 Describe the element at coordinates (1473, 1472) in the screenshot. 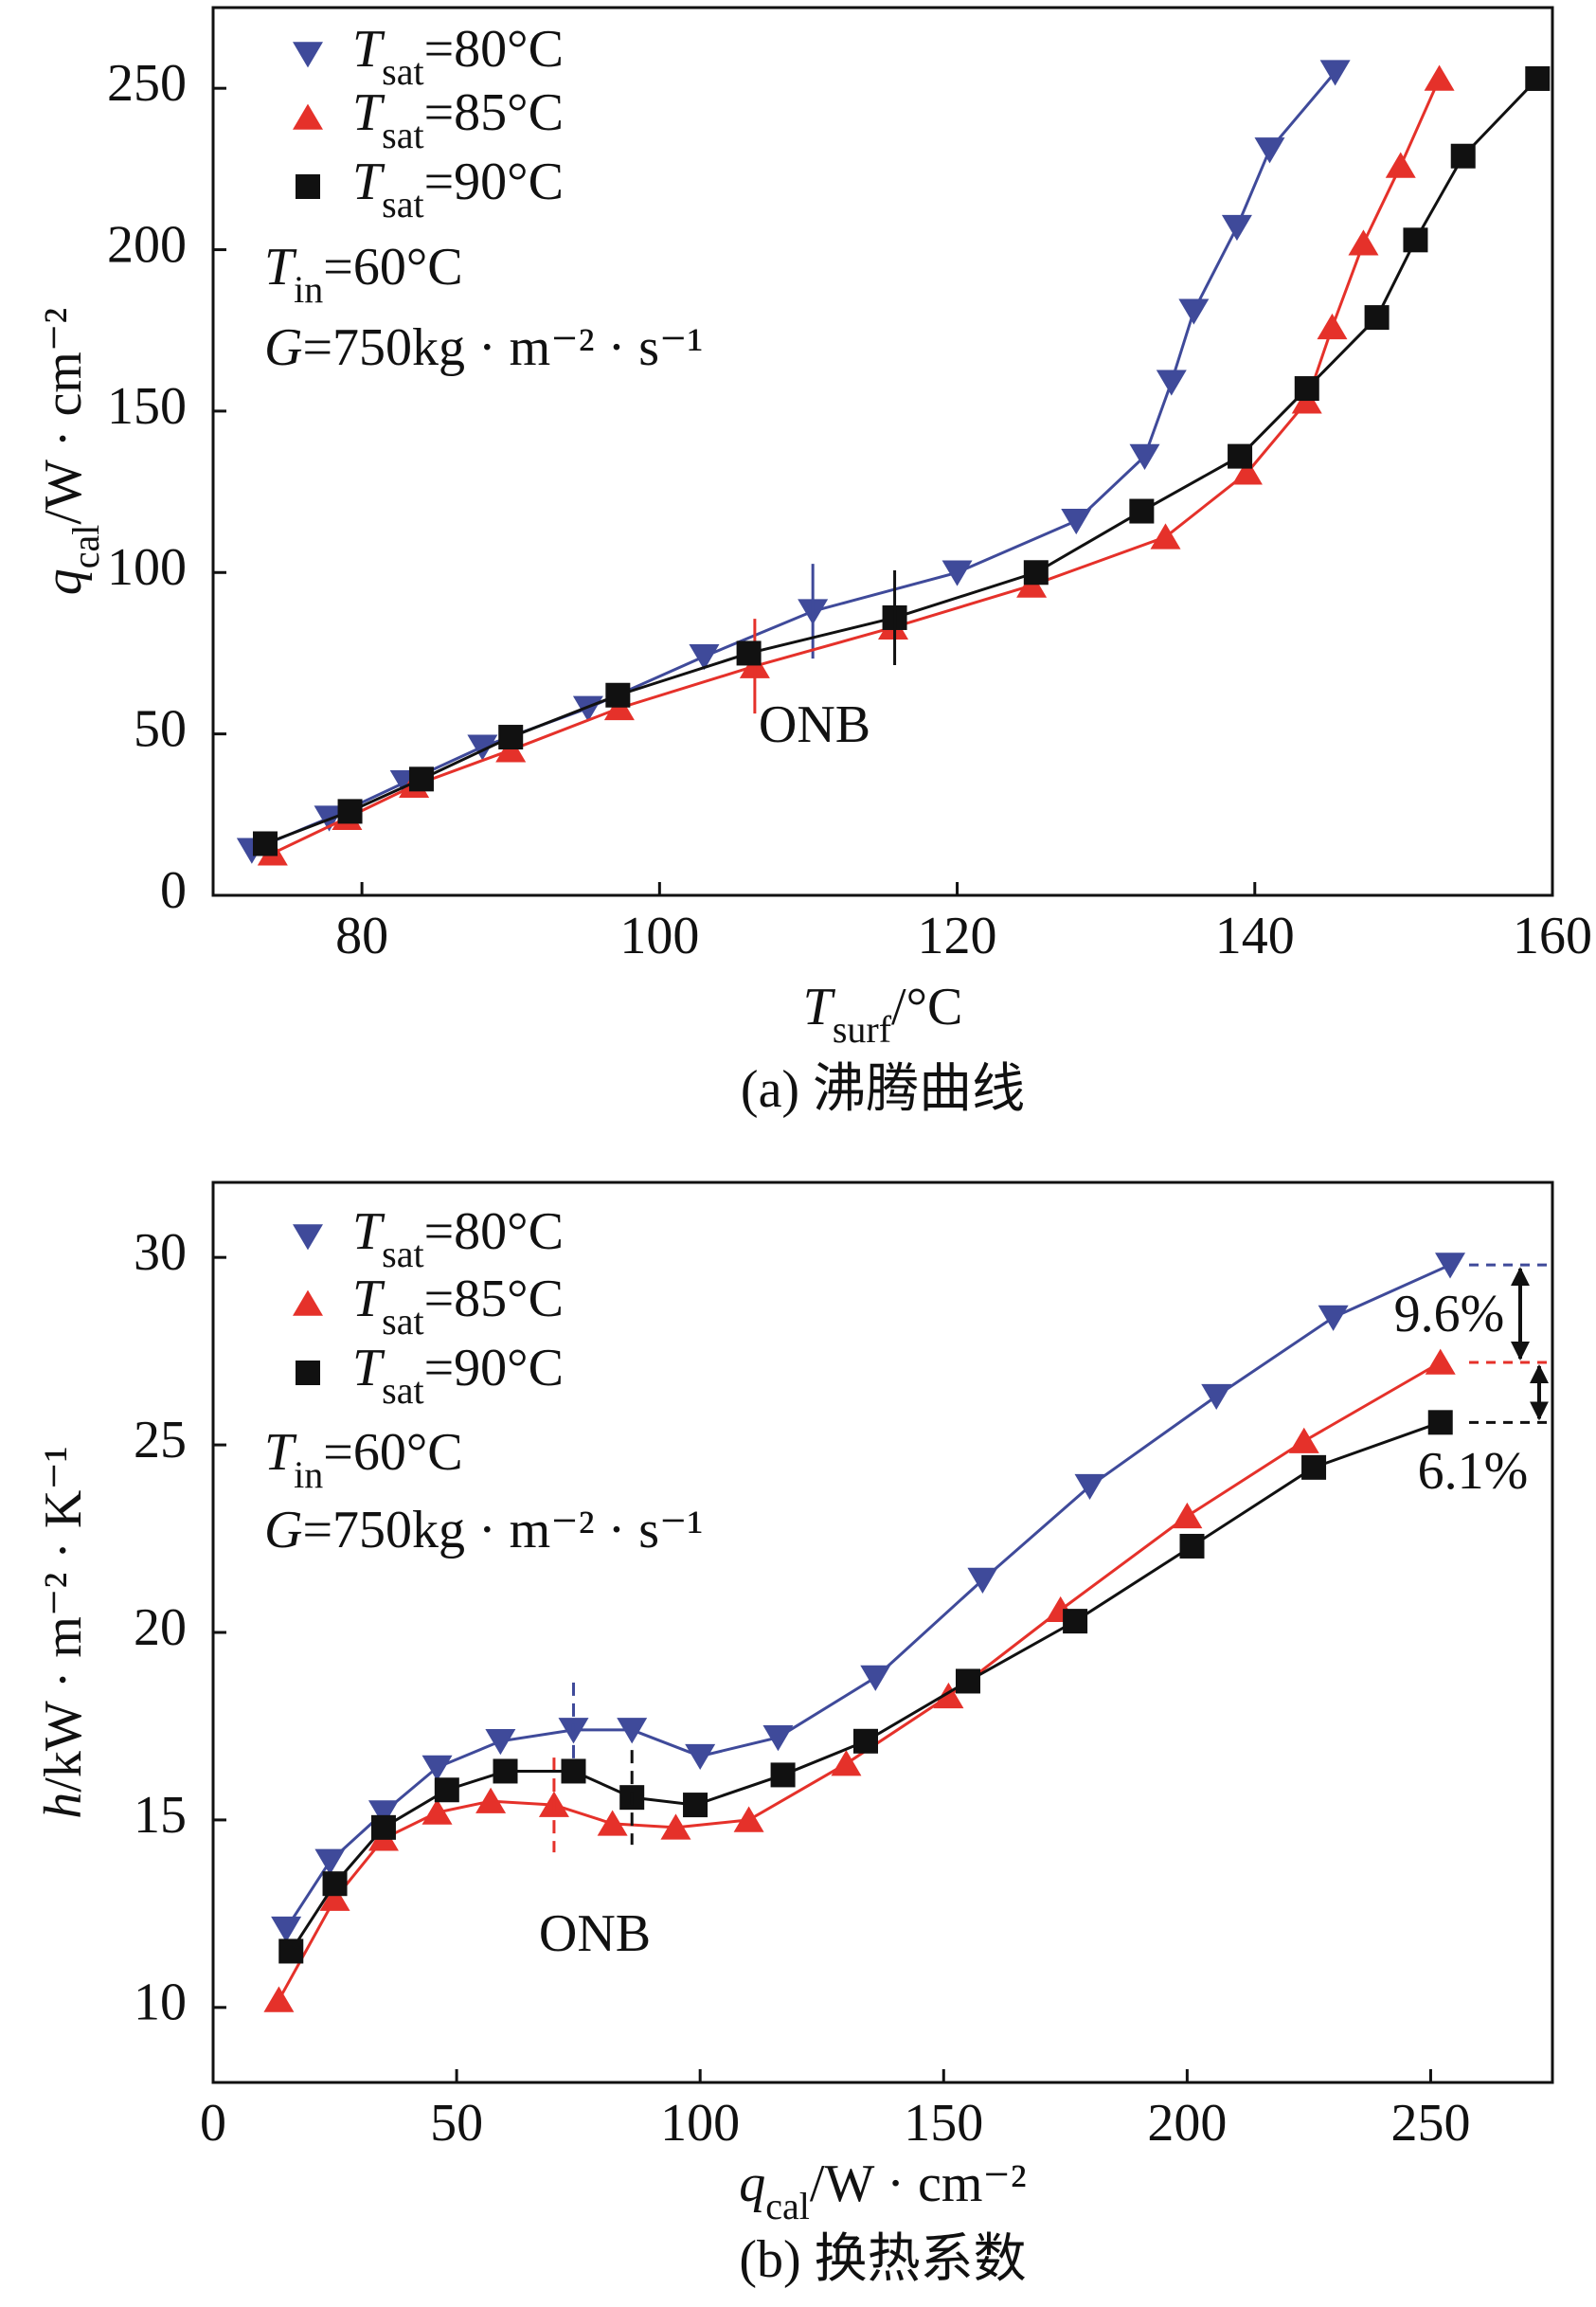

I see `annotation: 6.1%` at that location.